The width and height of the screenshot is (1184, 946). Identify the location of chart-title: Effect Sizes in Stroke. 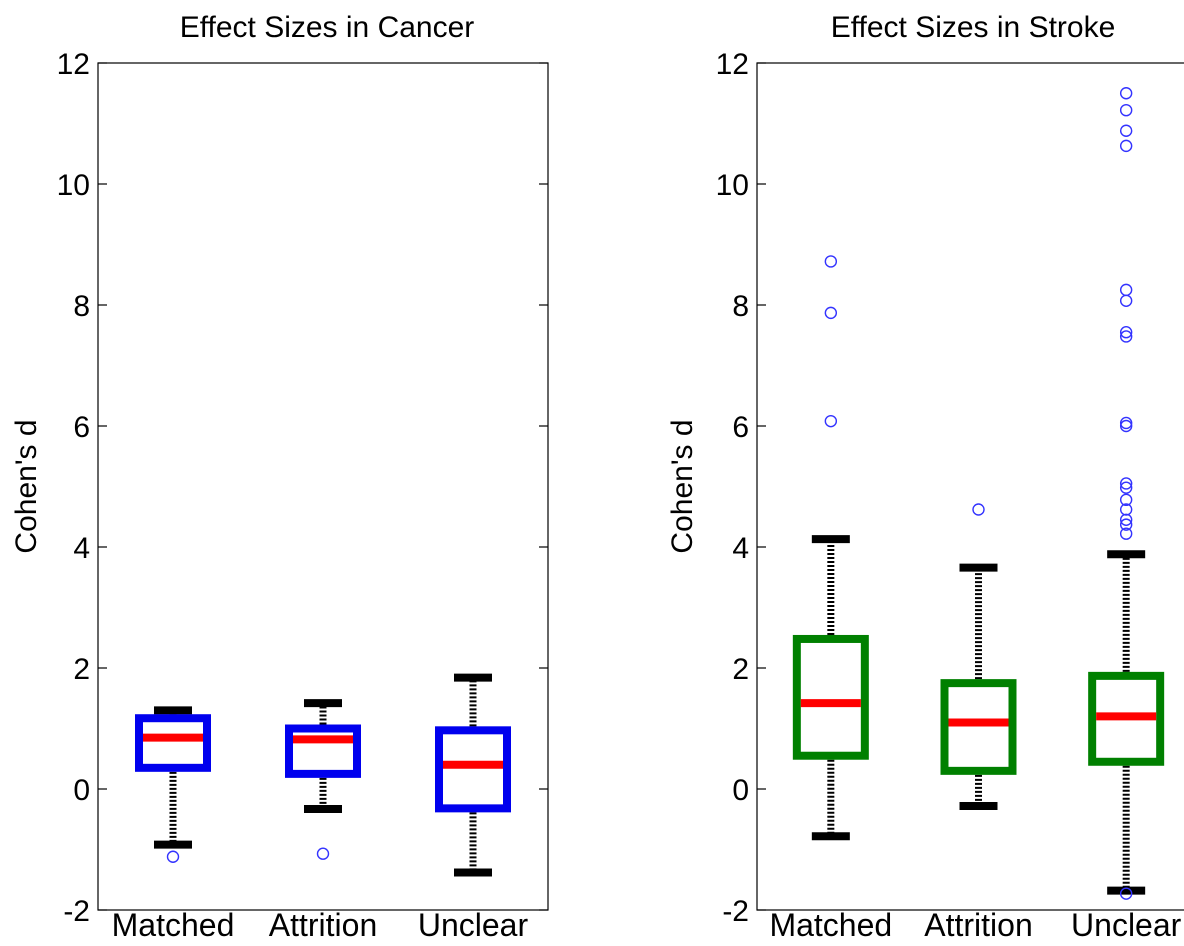
(973, 27).